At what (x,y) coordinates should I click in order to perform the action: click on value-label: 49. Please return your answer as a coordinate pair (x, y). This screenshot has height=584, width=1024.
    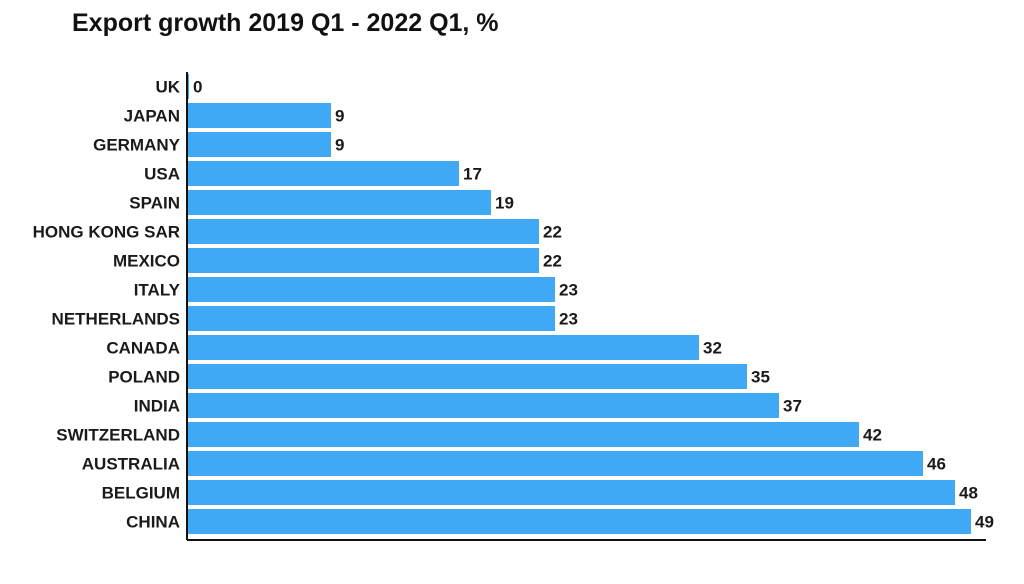
    Looking at the image, I should click on (984, 522).